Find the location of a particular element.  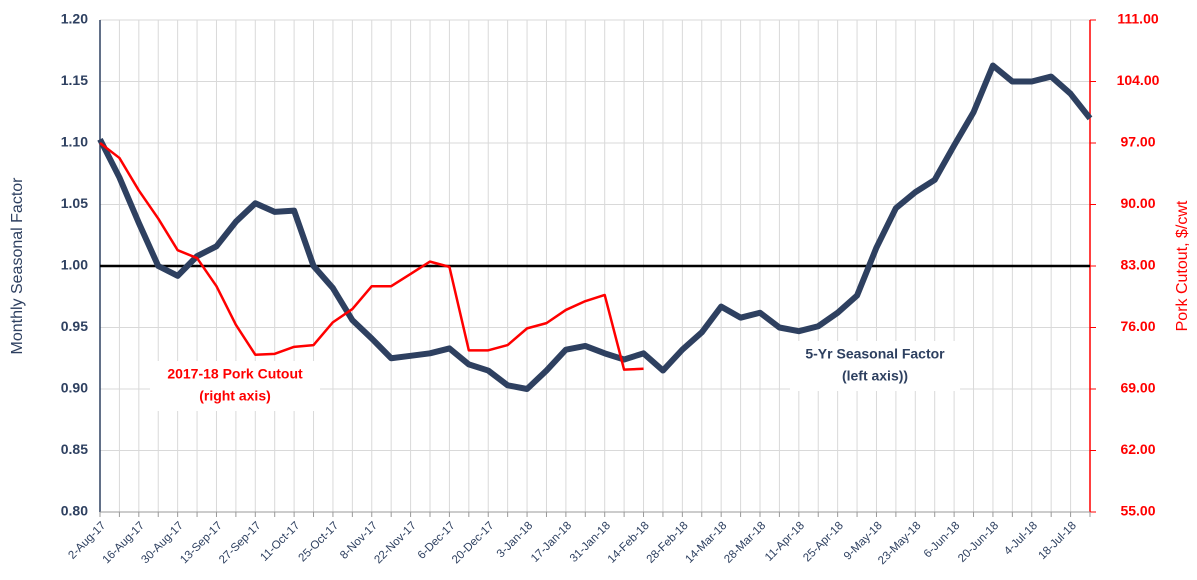

x-tick-label: 25-Apr-18 is located at coordinates (823, 542).